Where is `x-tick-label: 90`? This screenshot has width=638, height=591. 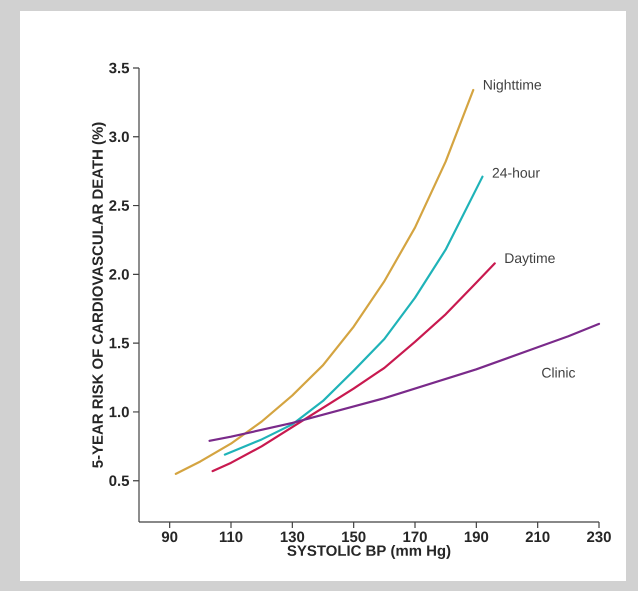
x-tick-label: 90 is located at coordinates (170, 537).